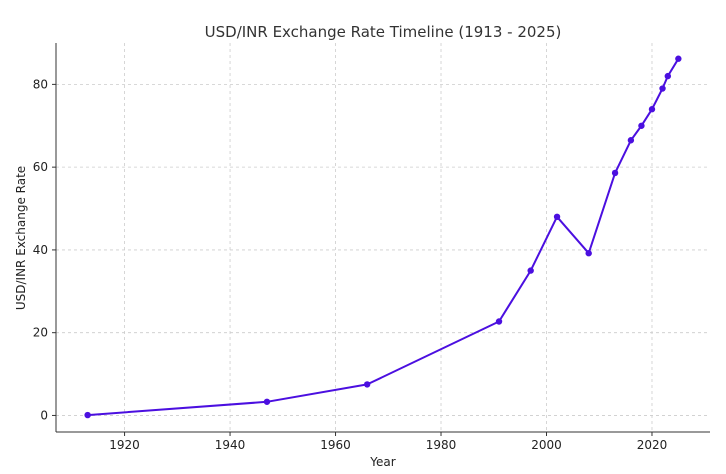 The width and height of the screenshot is (726, 474). I want to click on y-tick-label: 20, so click(40, 333).